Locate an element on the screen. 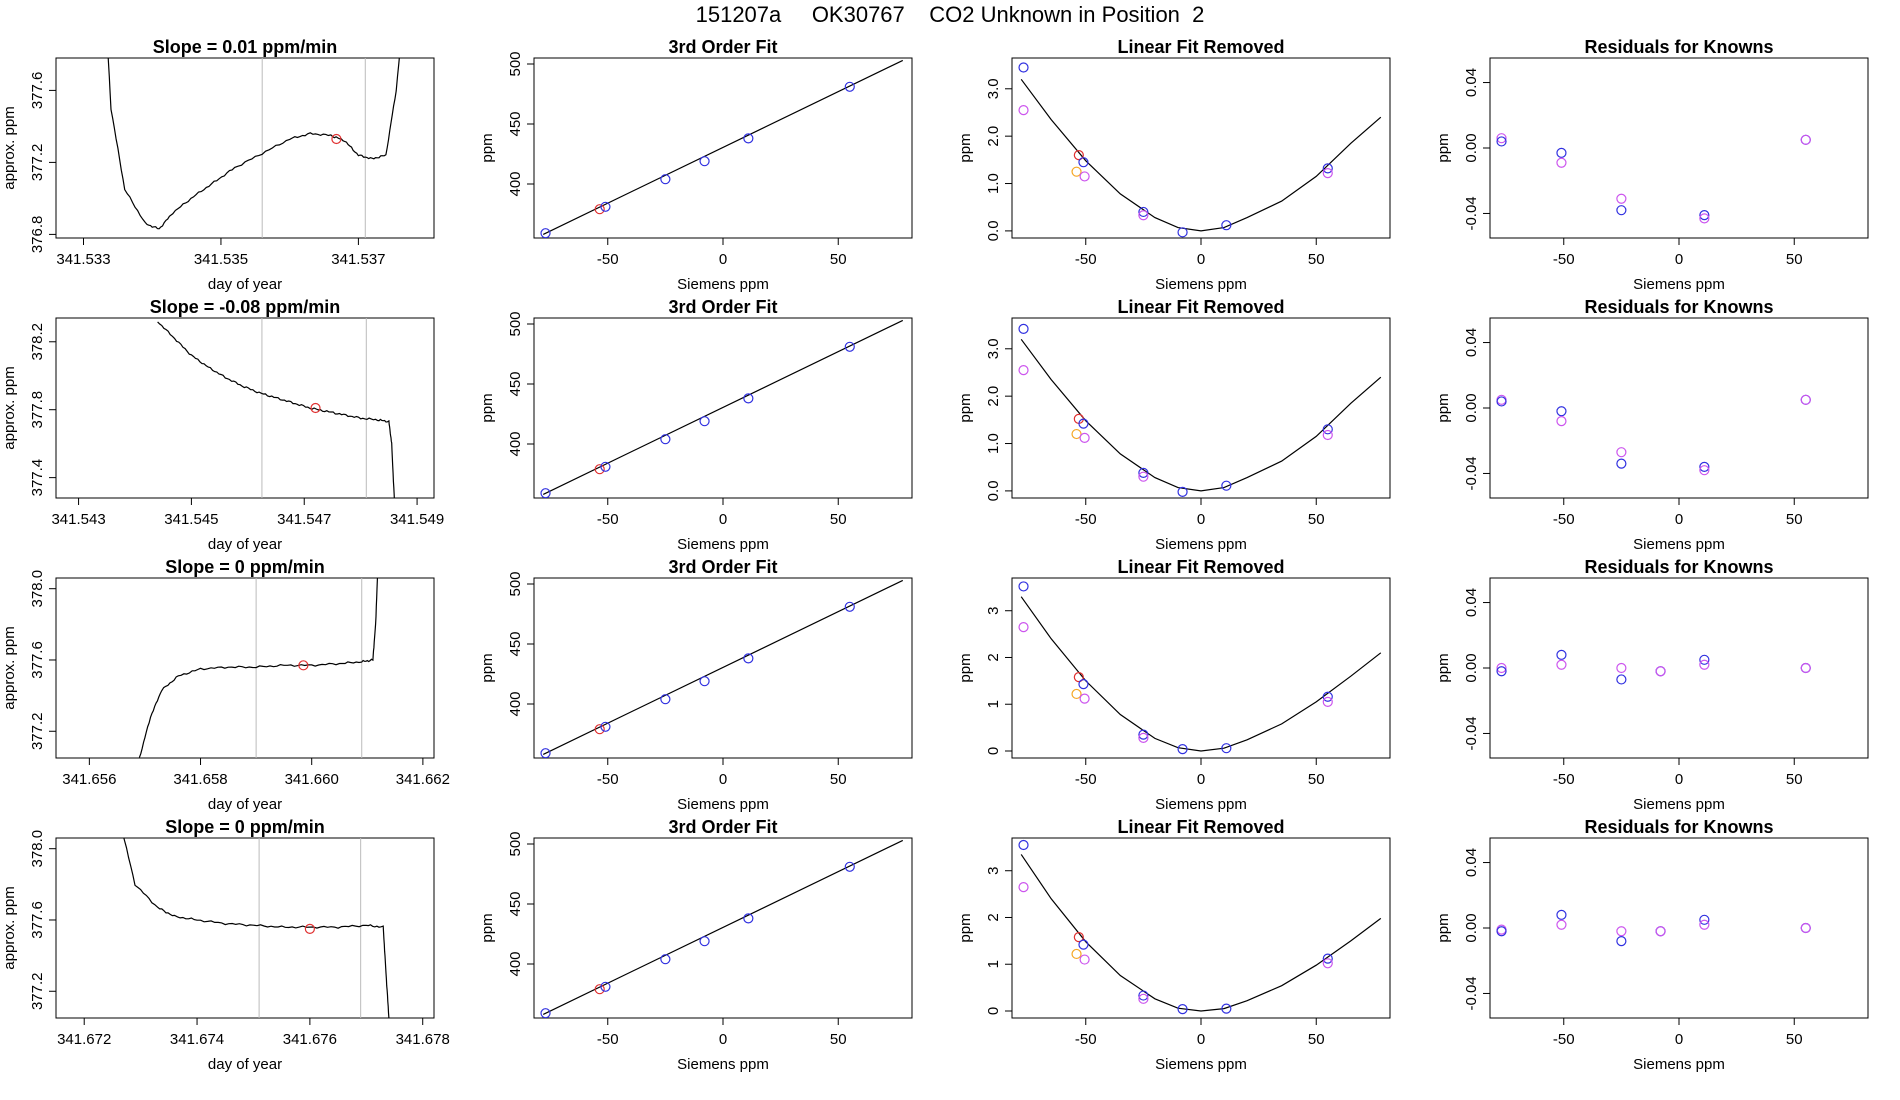 Image resolution: width=1900 pixels, height=1100 pixels. y-tick-label: 3.0 is located at coordinates (993, 348).